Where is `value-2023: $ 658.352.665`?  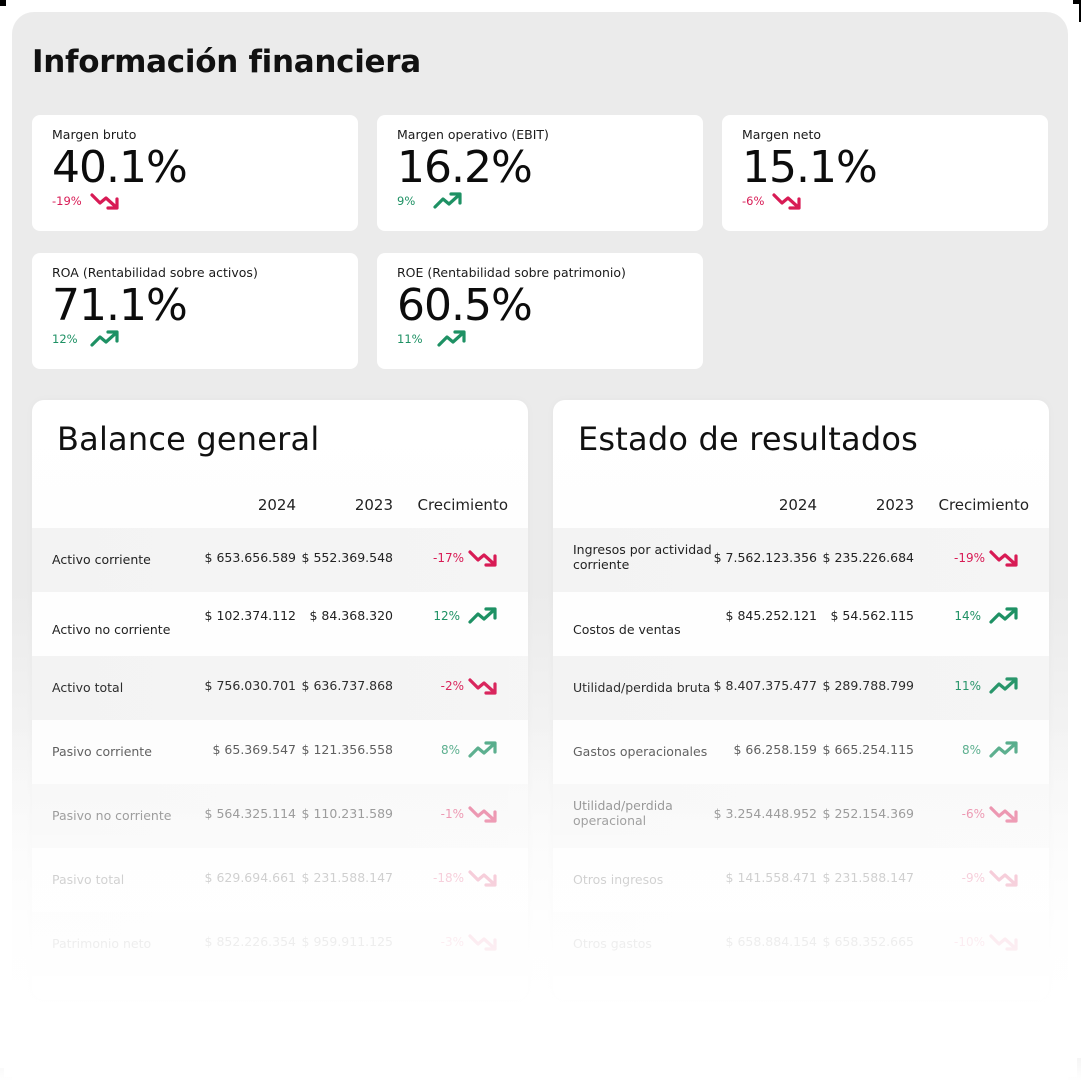 value-2023: $ 658.352.665 is located at coordinates (868, 941).